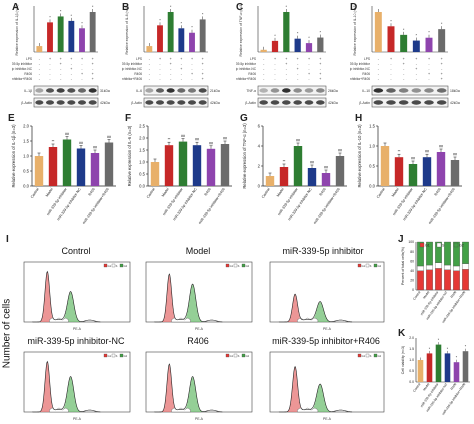 The width and height of the screenshot is (474, 424). What do you see at coordinates (246, 79) in the screenshot?
I see `treatment-row-label: miR-339-5p inhibitor+R406` at bounding box center [246, 79].